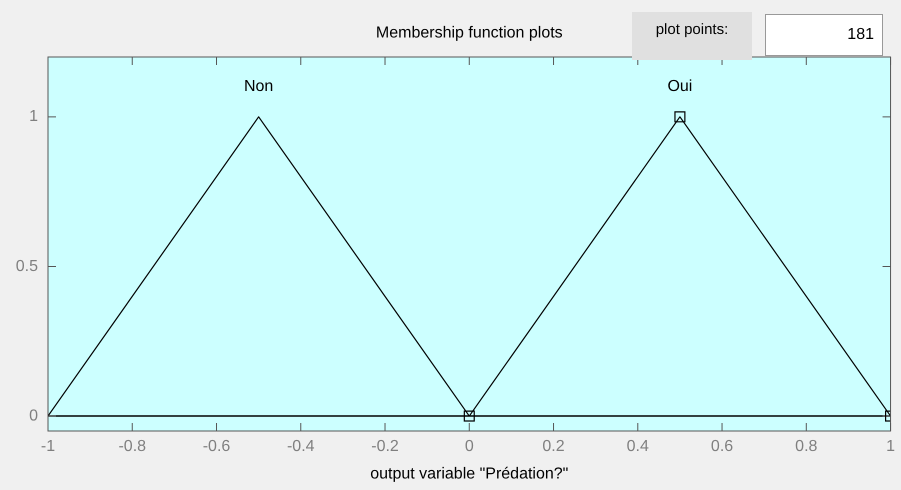 The width and height of the screenshot is (901, 490). Describe the element at coordinates (891, 447) in the screenshot. I see `x-tick-label: 1` at that location.